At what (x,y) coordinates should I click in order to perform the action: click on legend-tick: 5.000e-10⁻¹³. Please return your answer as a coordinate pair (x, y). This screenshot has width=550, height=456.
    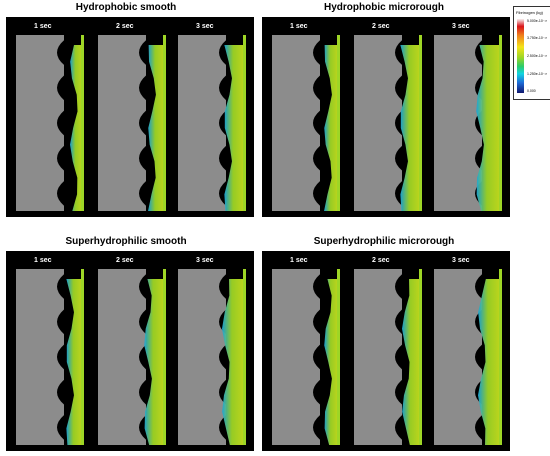
    Looking at the image, I should click on (537, 21).